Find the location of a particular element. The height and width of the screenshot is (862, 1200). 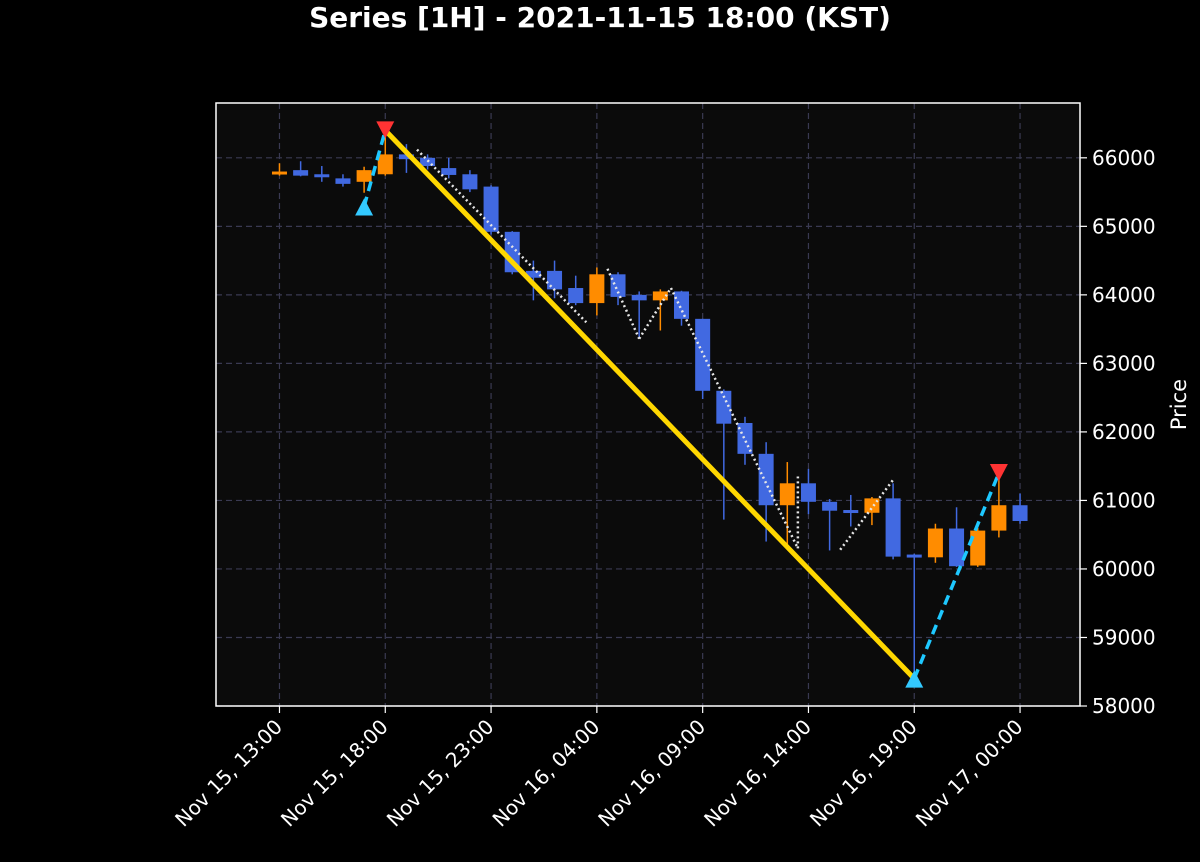

y-tick-label: 61000 is located at coordinates (1124, 500).